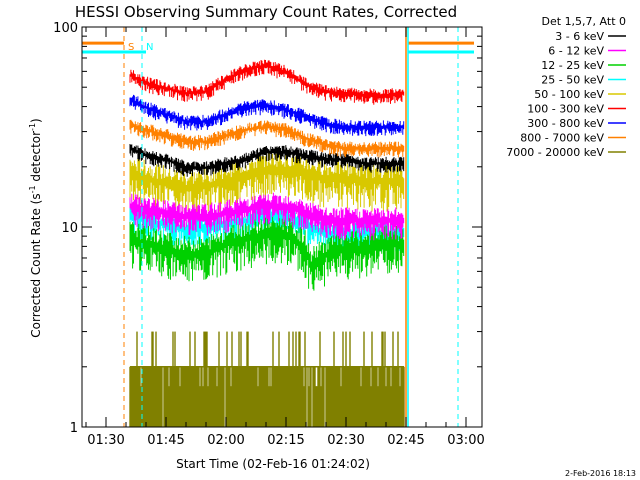  What do you see at coordinates (600, 473) in the screenshot?
I see `timestamp: 2-Feb-2016 18:13` at bounding box center [600, 473].